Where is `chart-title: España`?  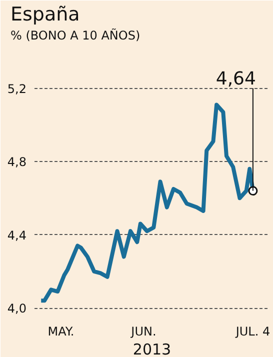
chart-title: España is located at coordinates (45, 15).